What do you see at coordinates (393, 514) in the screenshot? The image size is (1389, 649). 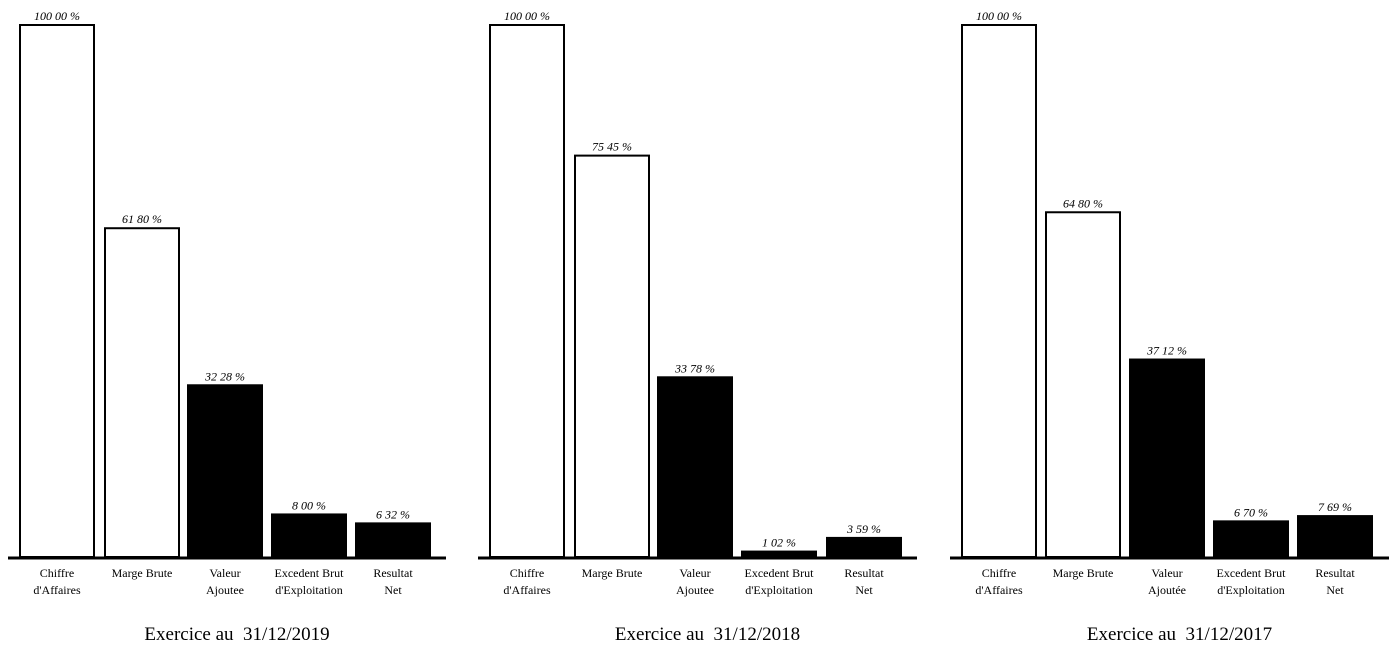 I see `data-label: 6 32 %` at bounding box center [393, 514].